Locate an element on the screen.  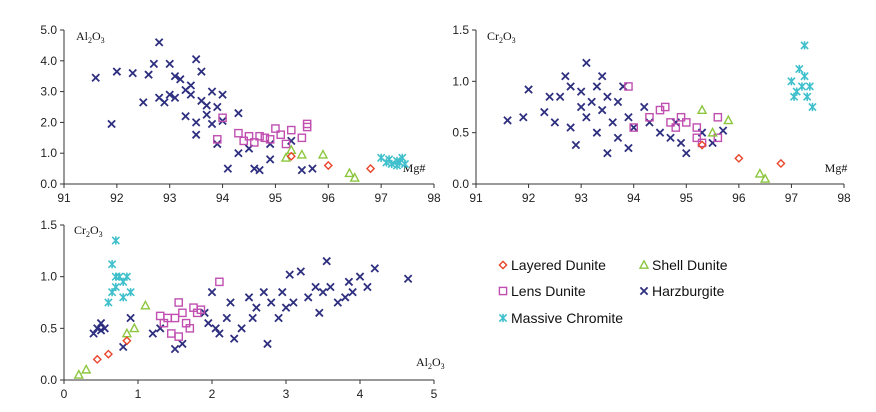
legend-marker-lens is located at coordinates (503, 291).